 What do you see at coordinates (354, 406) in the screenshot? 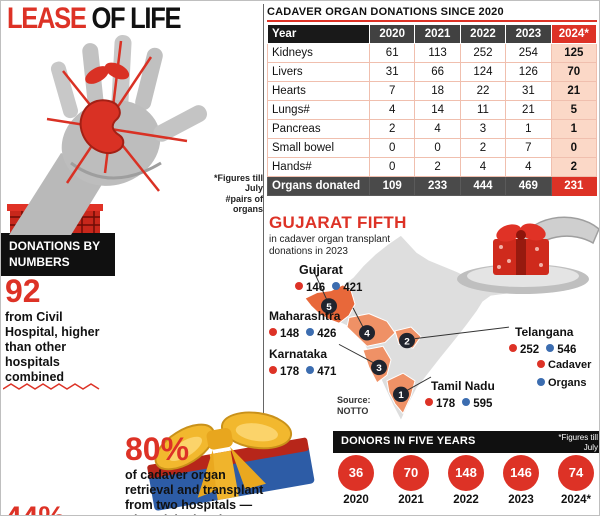
I see `map-source: Source: NOTTO` at bounding box center [354, 406].